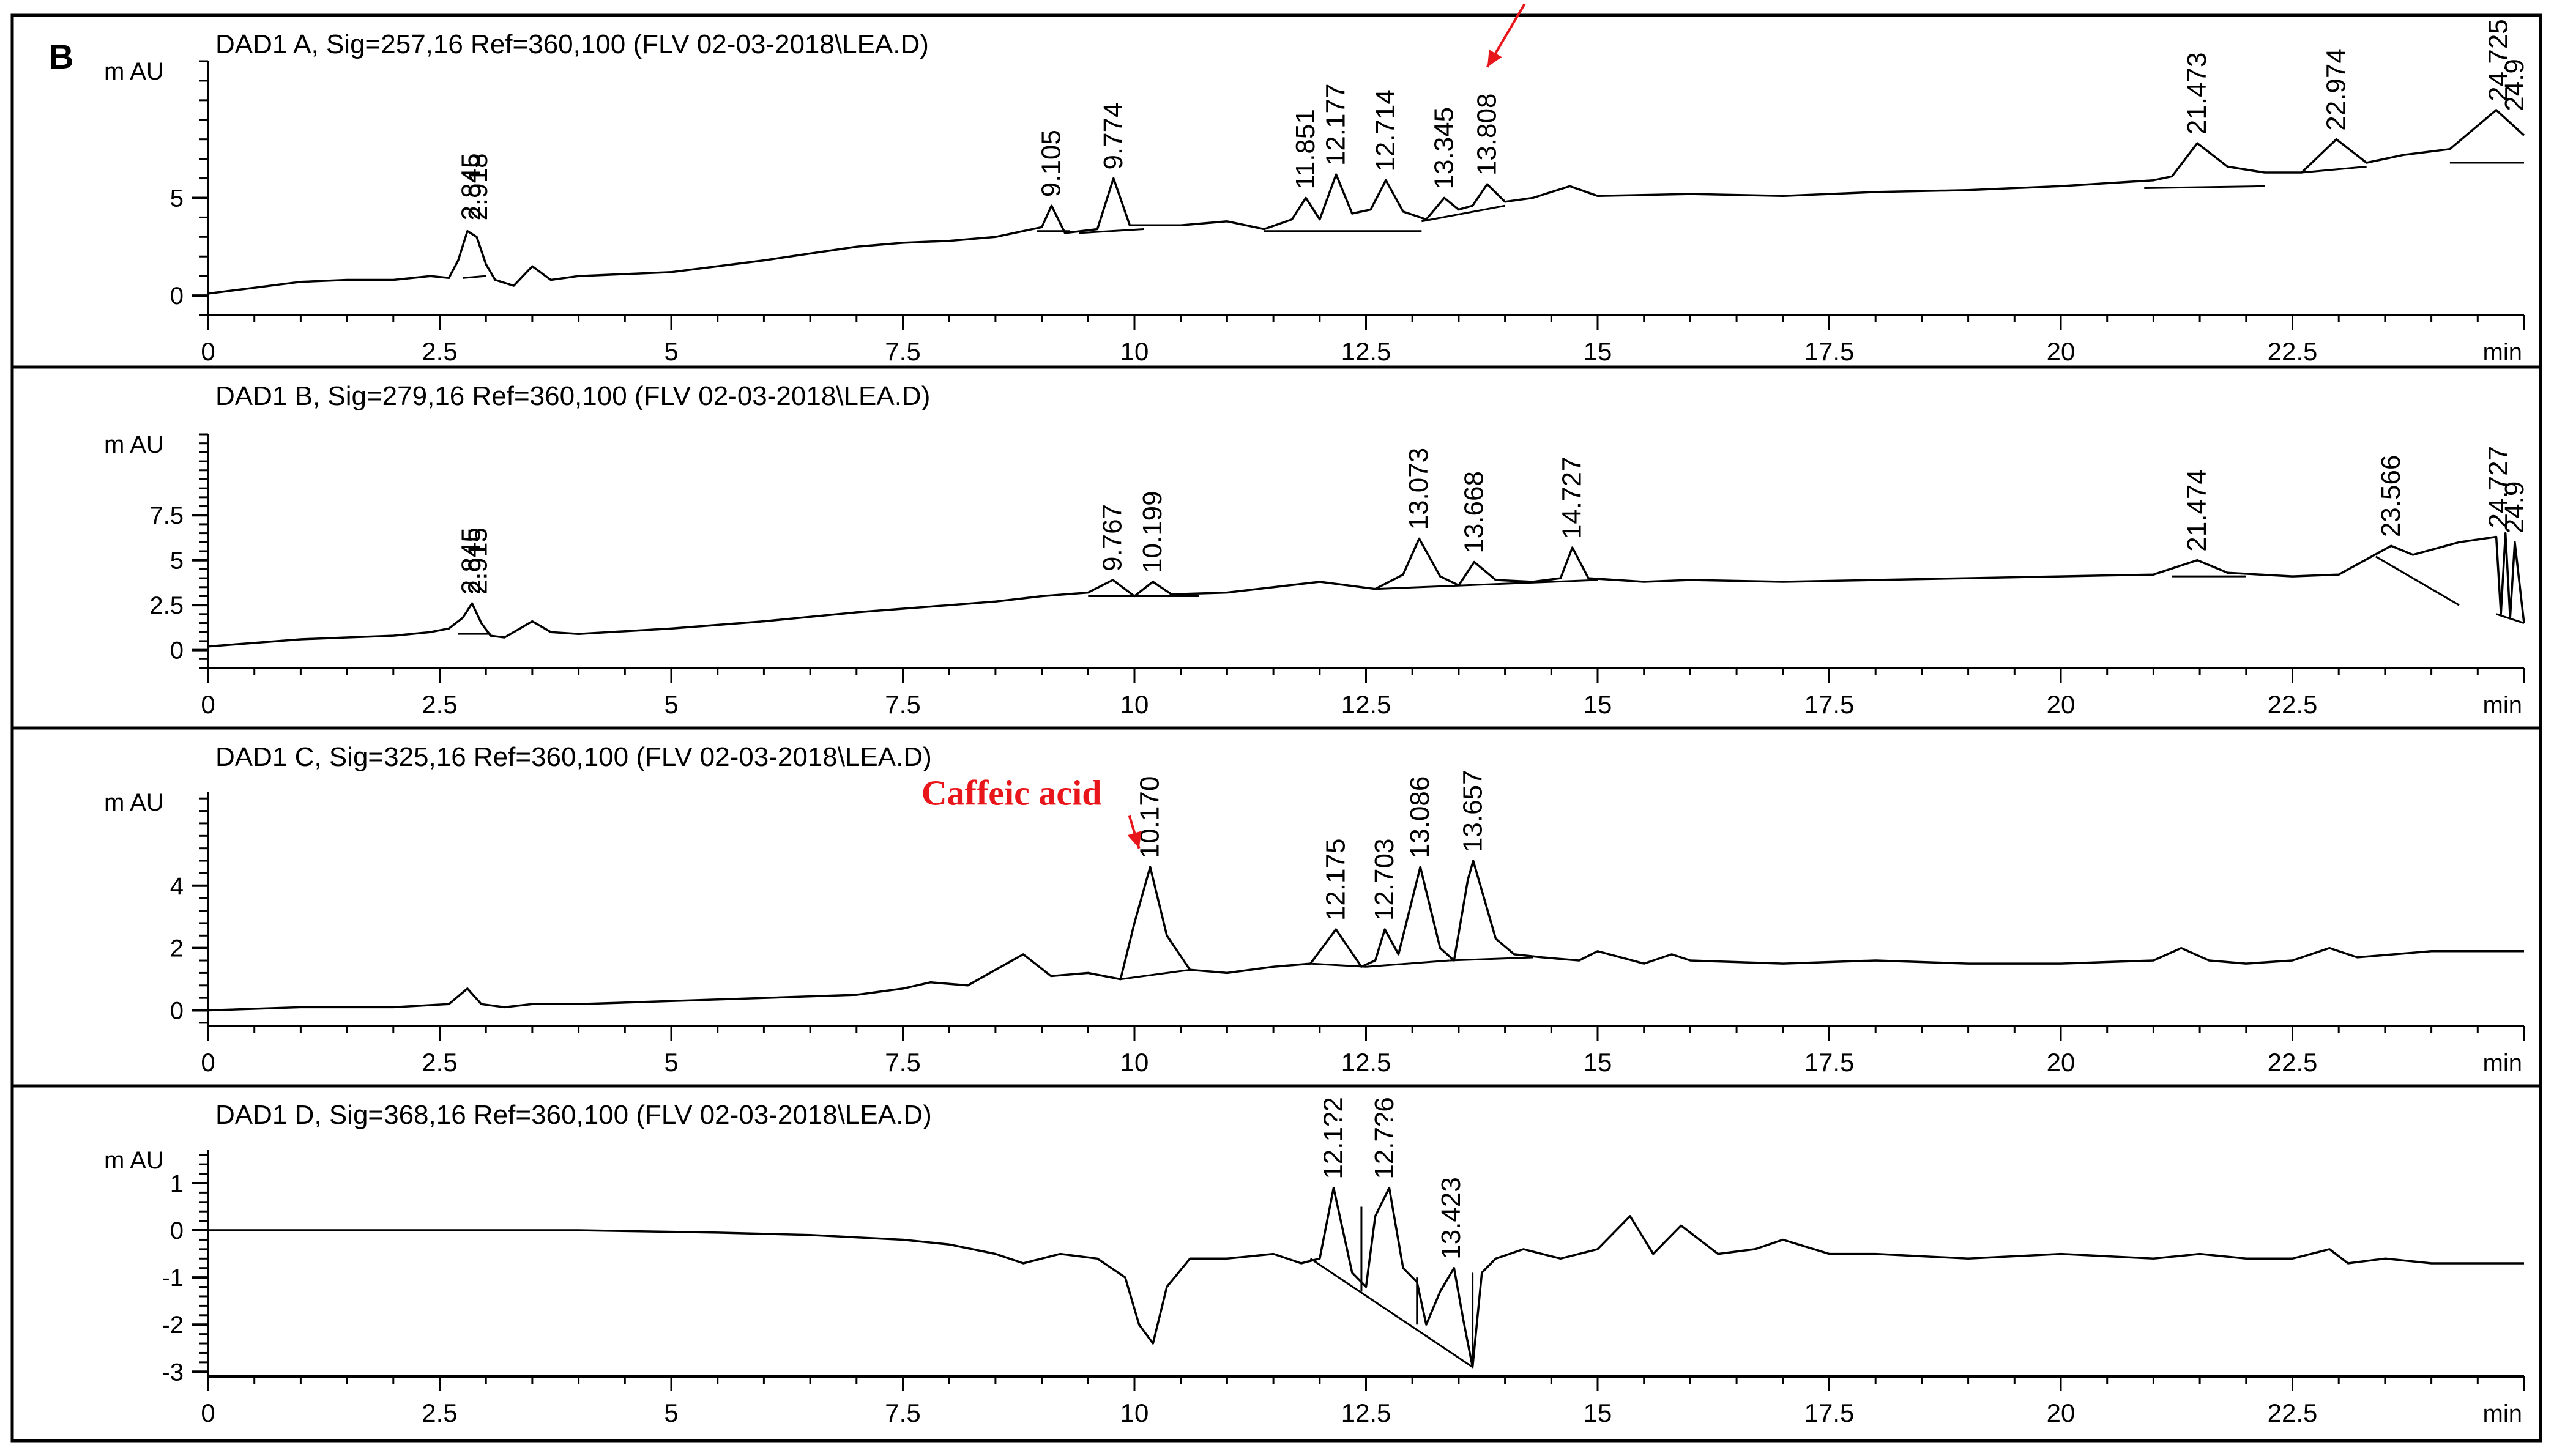 This screenshot has width=2554, height=1456. What do you see at coordinates (478, 186) in the screenshot?
I see `peak-label: 2.918` at bounding box center [478, 186].